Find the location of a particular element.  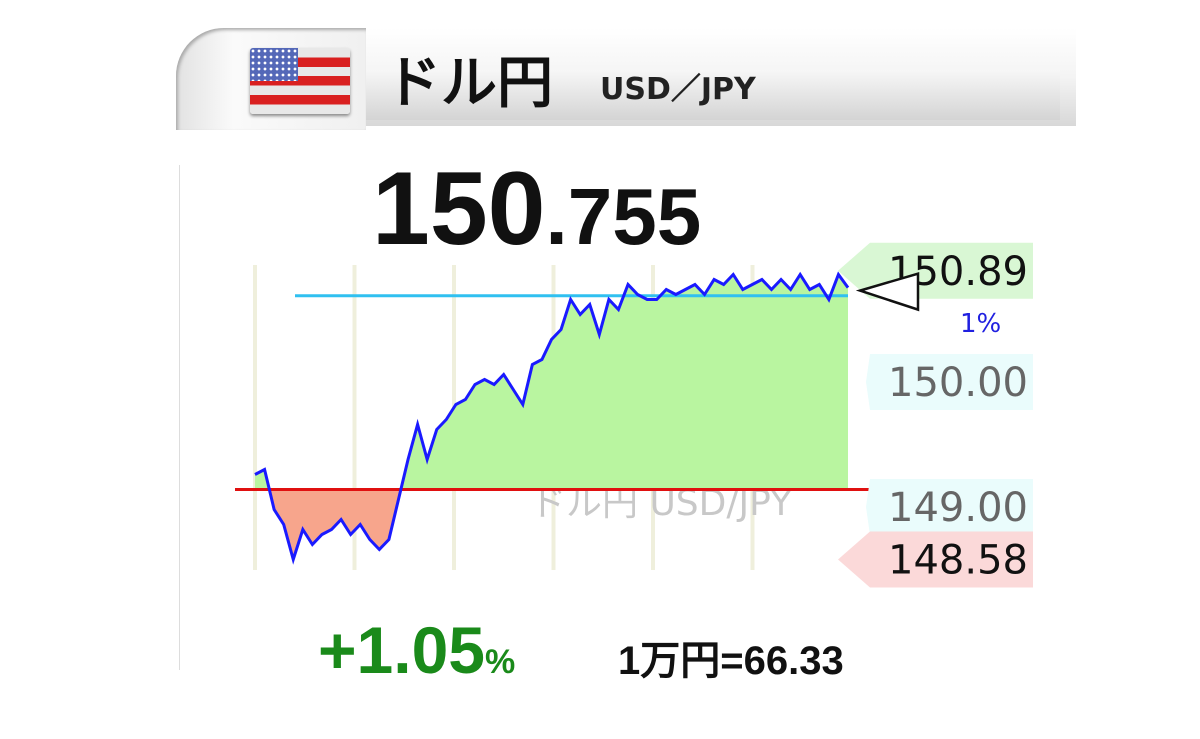

change-percent: +1.05% is located at coordinates (416, 650).